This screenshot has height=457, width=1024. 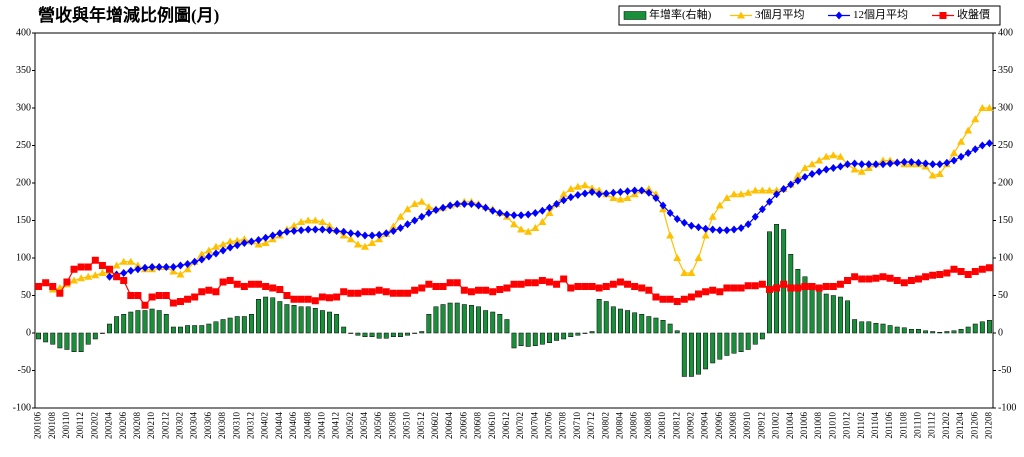 I want to click on legend-marker, so click(x=839, y=15).